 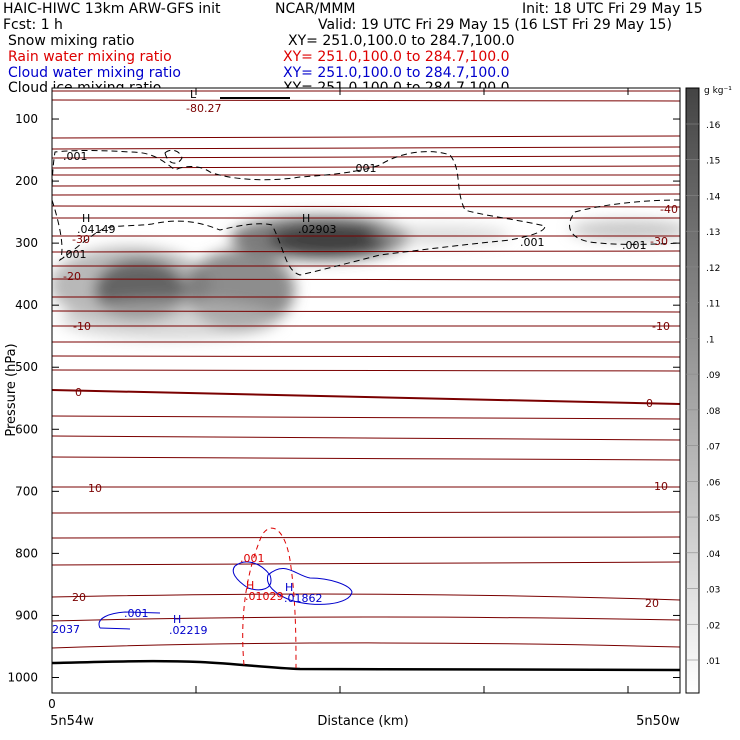 I want to click on ice-contour-label-5: .001, so click(x=74, y=254).